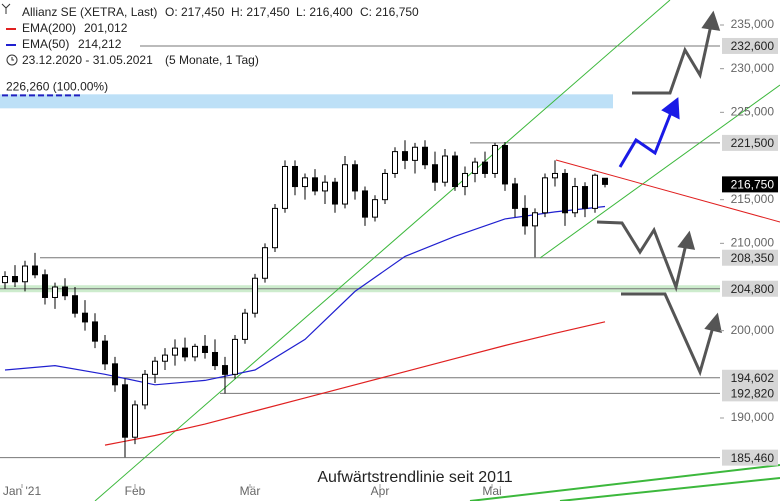 This screenshot has width=780, height=501. Describe the element at coordinates (753, 378) in the screenshot. I see `level-label: 194,602` at that location.